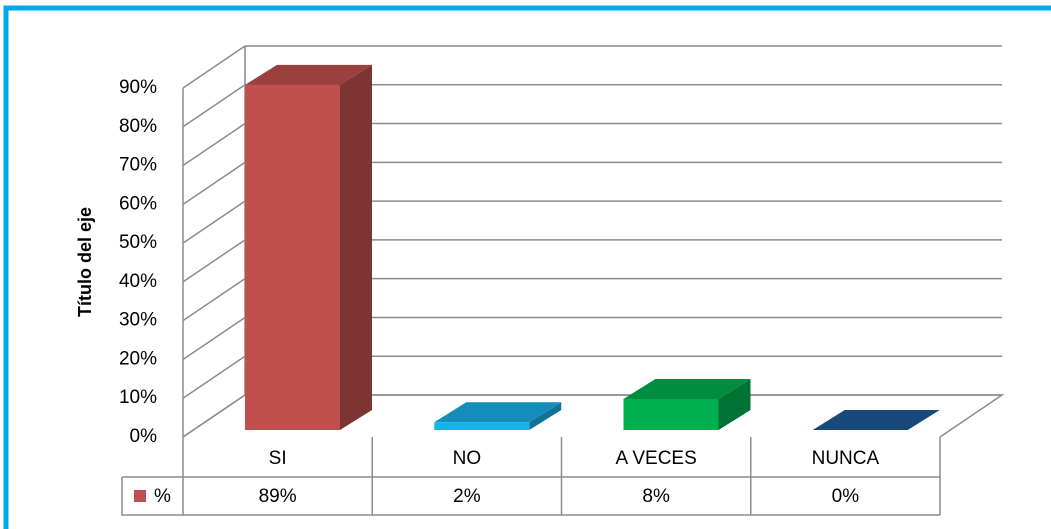  Describe the element at coordinates (467, 458) in the screenshot. I see `x-tick-label: NO` at that location.